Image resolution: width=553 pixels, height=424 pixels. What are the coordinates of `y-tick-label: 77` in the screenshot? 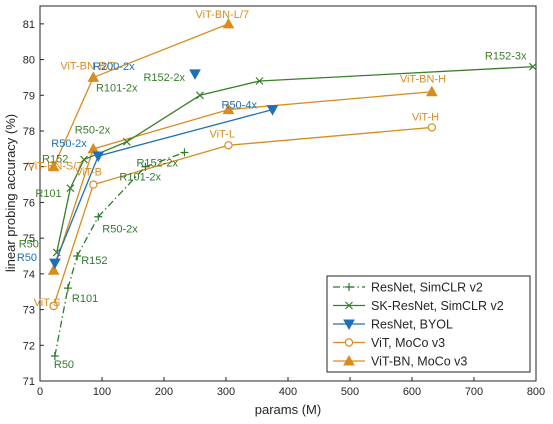 It's located at (29, 168).